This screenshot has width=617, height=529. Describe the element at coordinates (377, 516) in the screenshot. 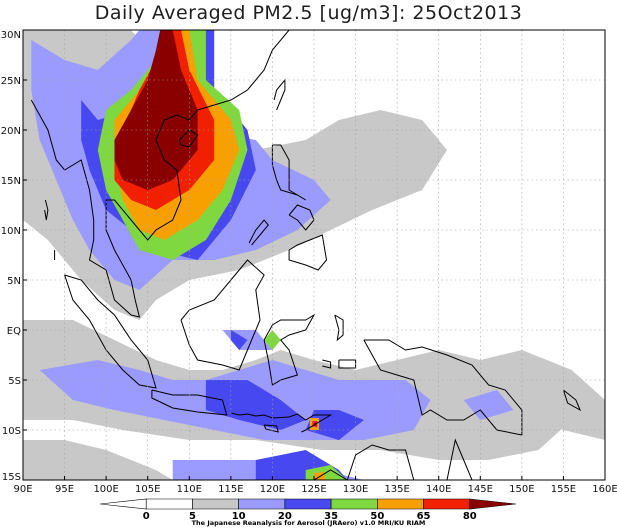

I see `colorbar-label-50: 50` at that location.